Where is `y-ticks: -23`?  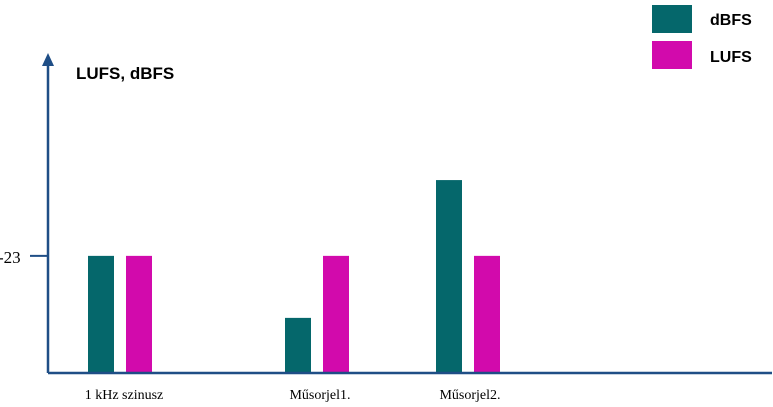
y-ticks: -23 is located at coordinates (24, 257).